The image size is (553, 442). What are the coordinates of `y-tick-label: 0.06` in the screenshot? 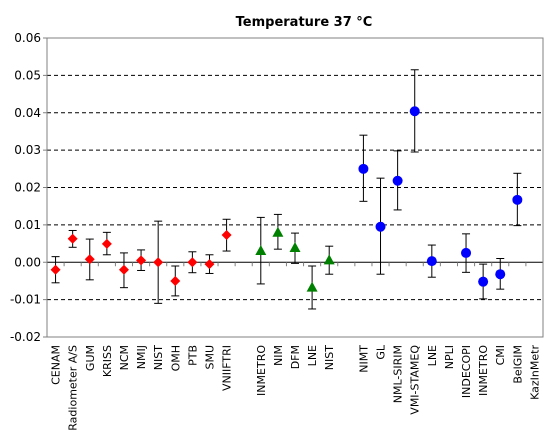 It's located at (27, 38).